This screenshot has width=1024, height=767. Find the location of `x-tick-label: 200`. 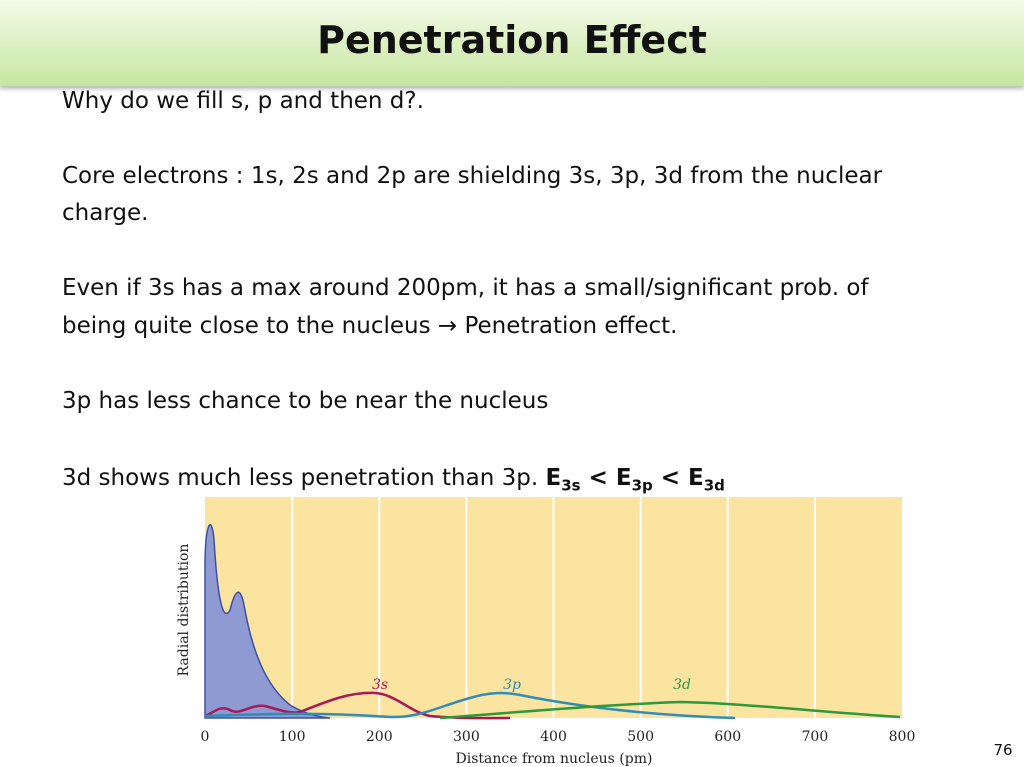

x-tick-label: 200 is located at coordinates (379, 737).